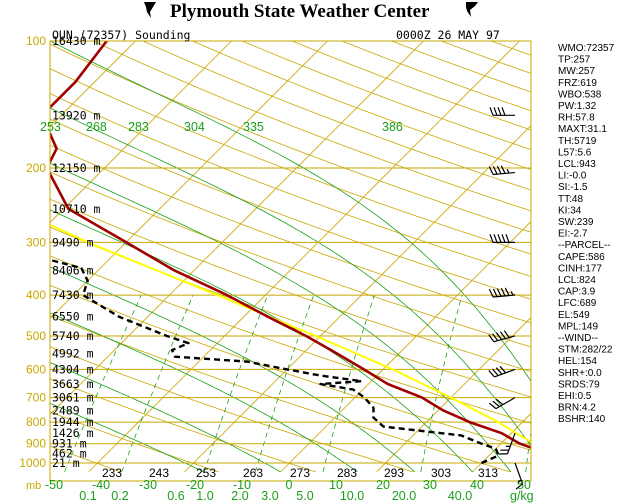 The image size is (640, 503). What do you see at coordinates (572, 176) in the screenshot?
I see `index-value: LI:-0.0` at bounding box center [572, 176].